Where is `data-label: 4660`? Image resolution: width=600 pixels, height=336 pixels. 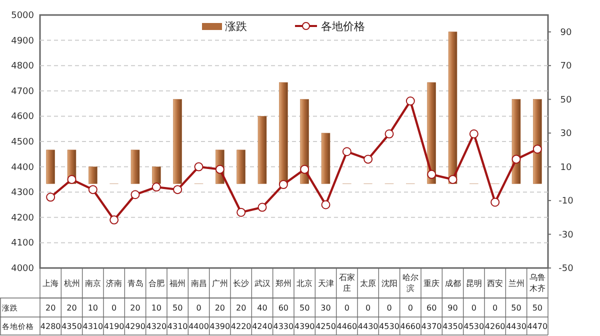
data-label: 4660 is located at coordinates (410, 326).